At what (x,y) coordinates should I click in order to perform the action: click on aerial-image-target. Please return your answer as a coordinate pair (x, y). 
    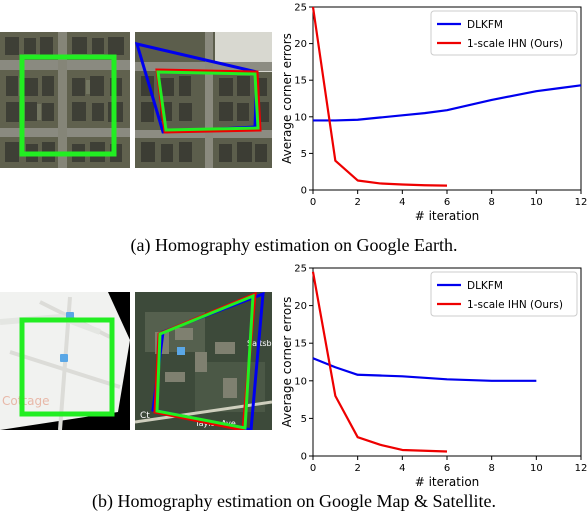
    Looking at the image, I should click on (203, 100).